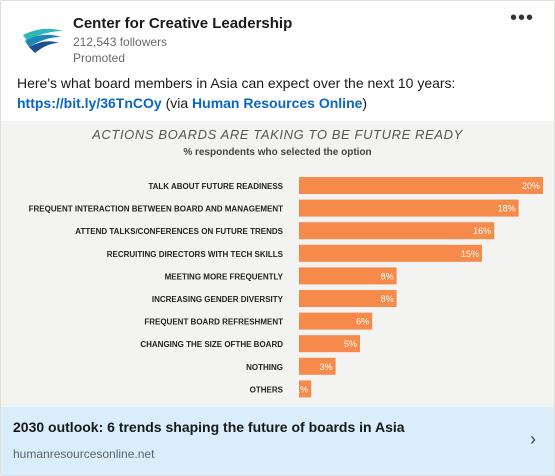 The width and height of the screenshot is (555, 476). Describe the element at coordinates (89, 103) in the screenshot. I see `post-link: https://bit.ly/36TnCOy` at that location.